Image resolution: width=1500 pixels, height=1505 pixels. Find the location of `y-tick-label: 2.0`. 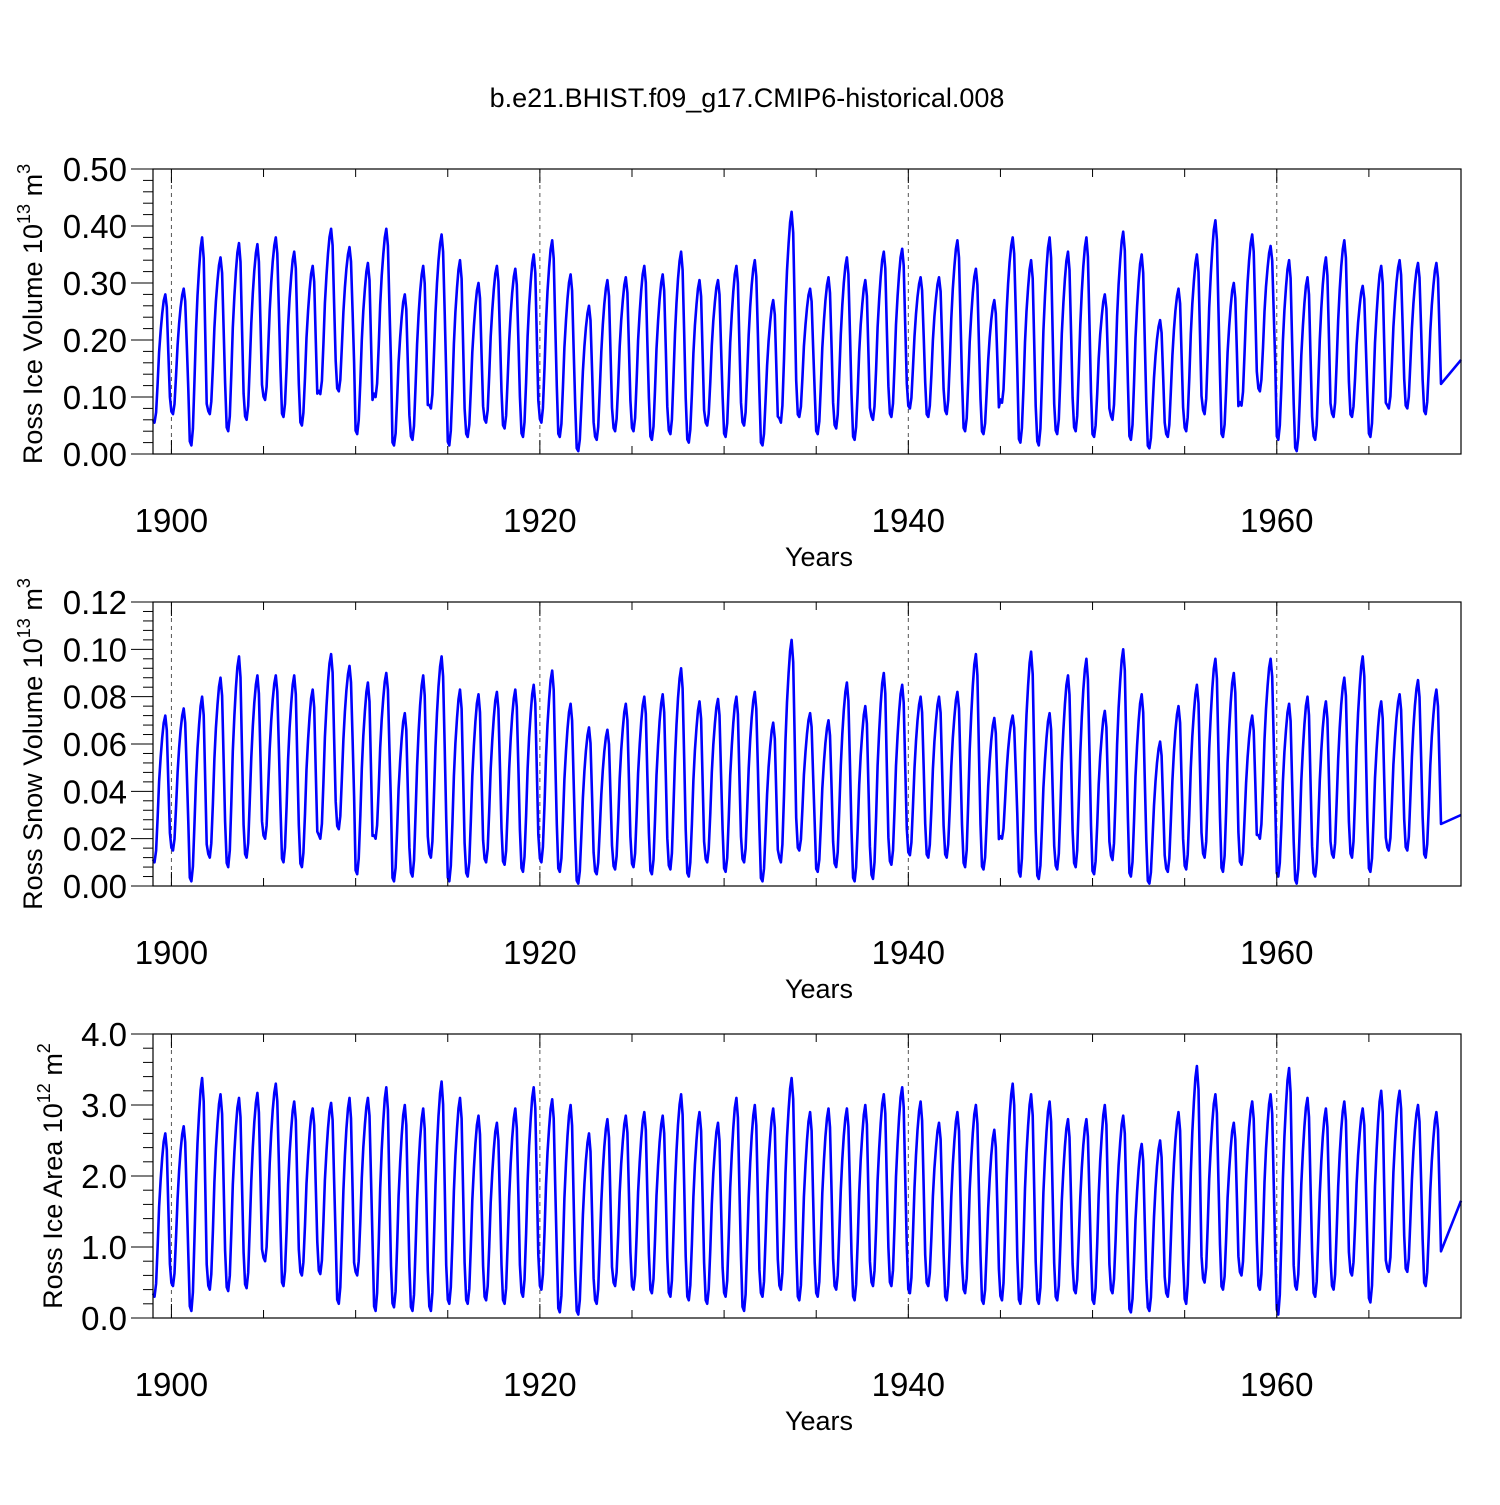

y-tick-label: 2.0 is located at coordinates (104, 1176).